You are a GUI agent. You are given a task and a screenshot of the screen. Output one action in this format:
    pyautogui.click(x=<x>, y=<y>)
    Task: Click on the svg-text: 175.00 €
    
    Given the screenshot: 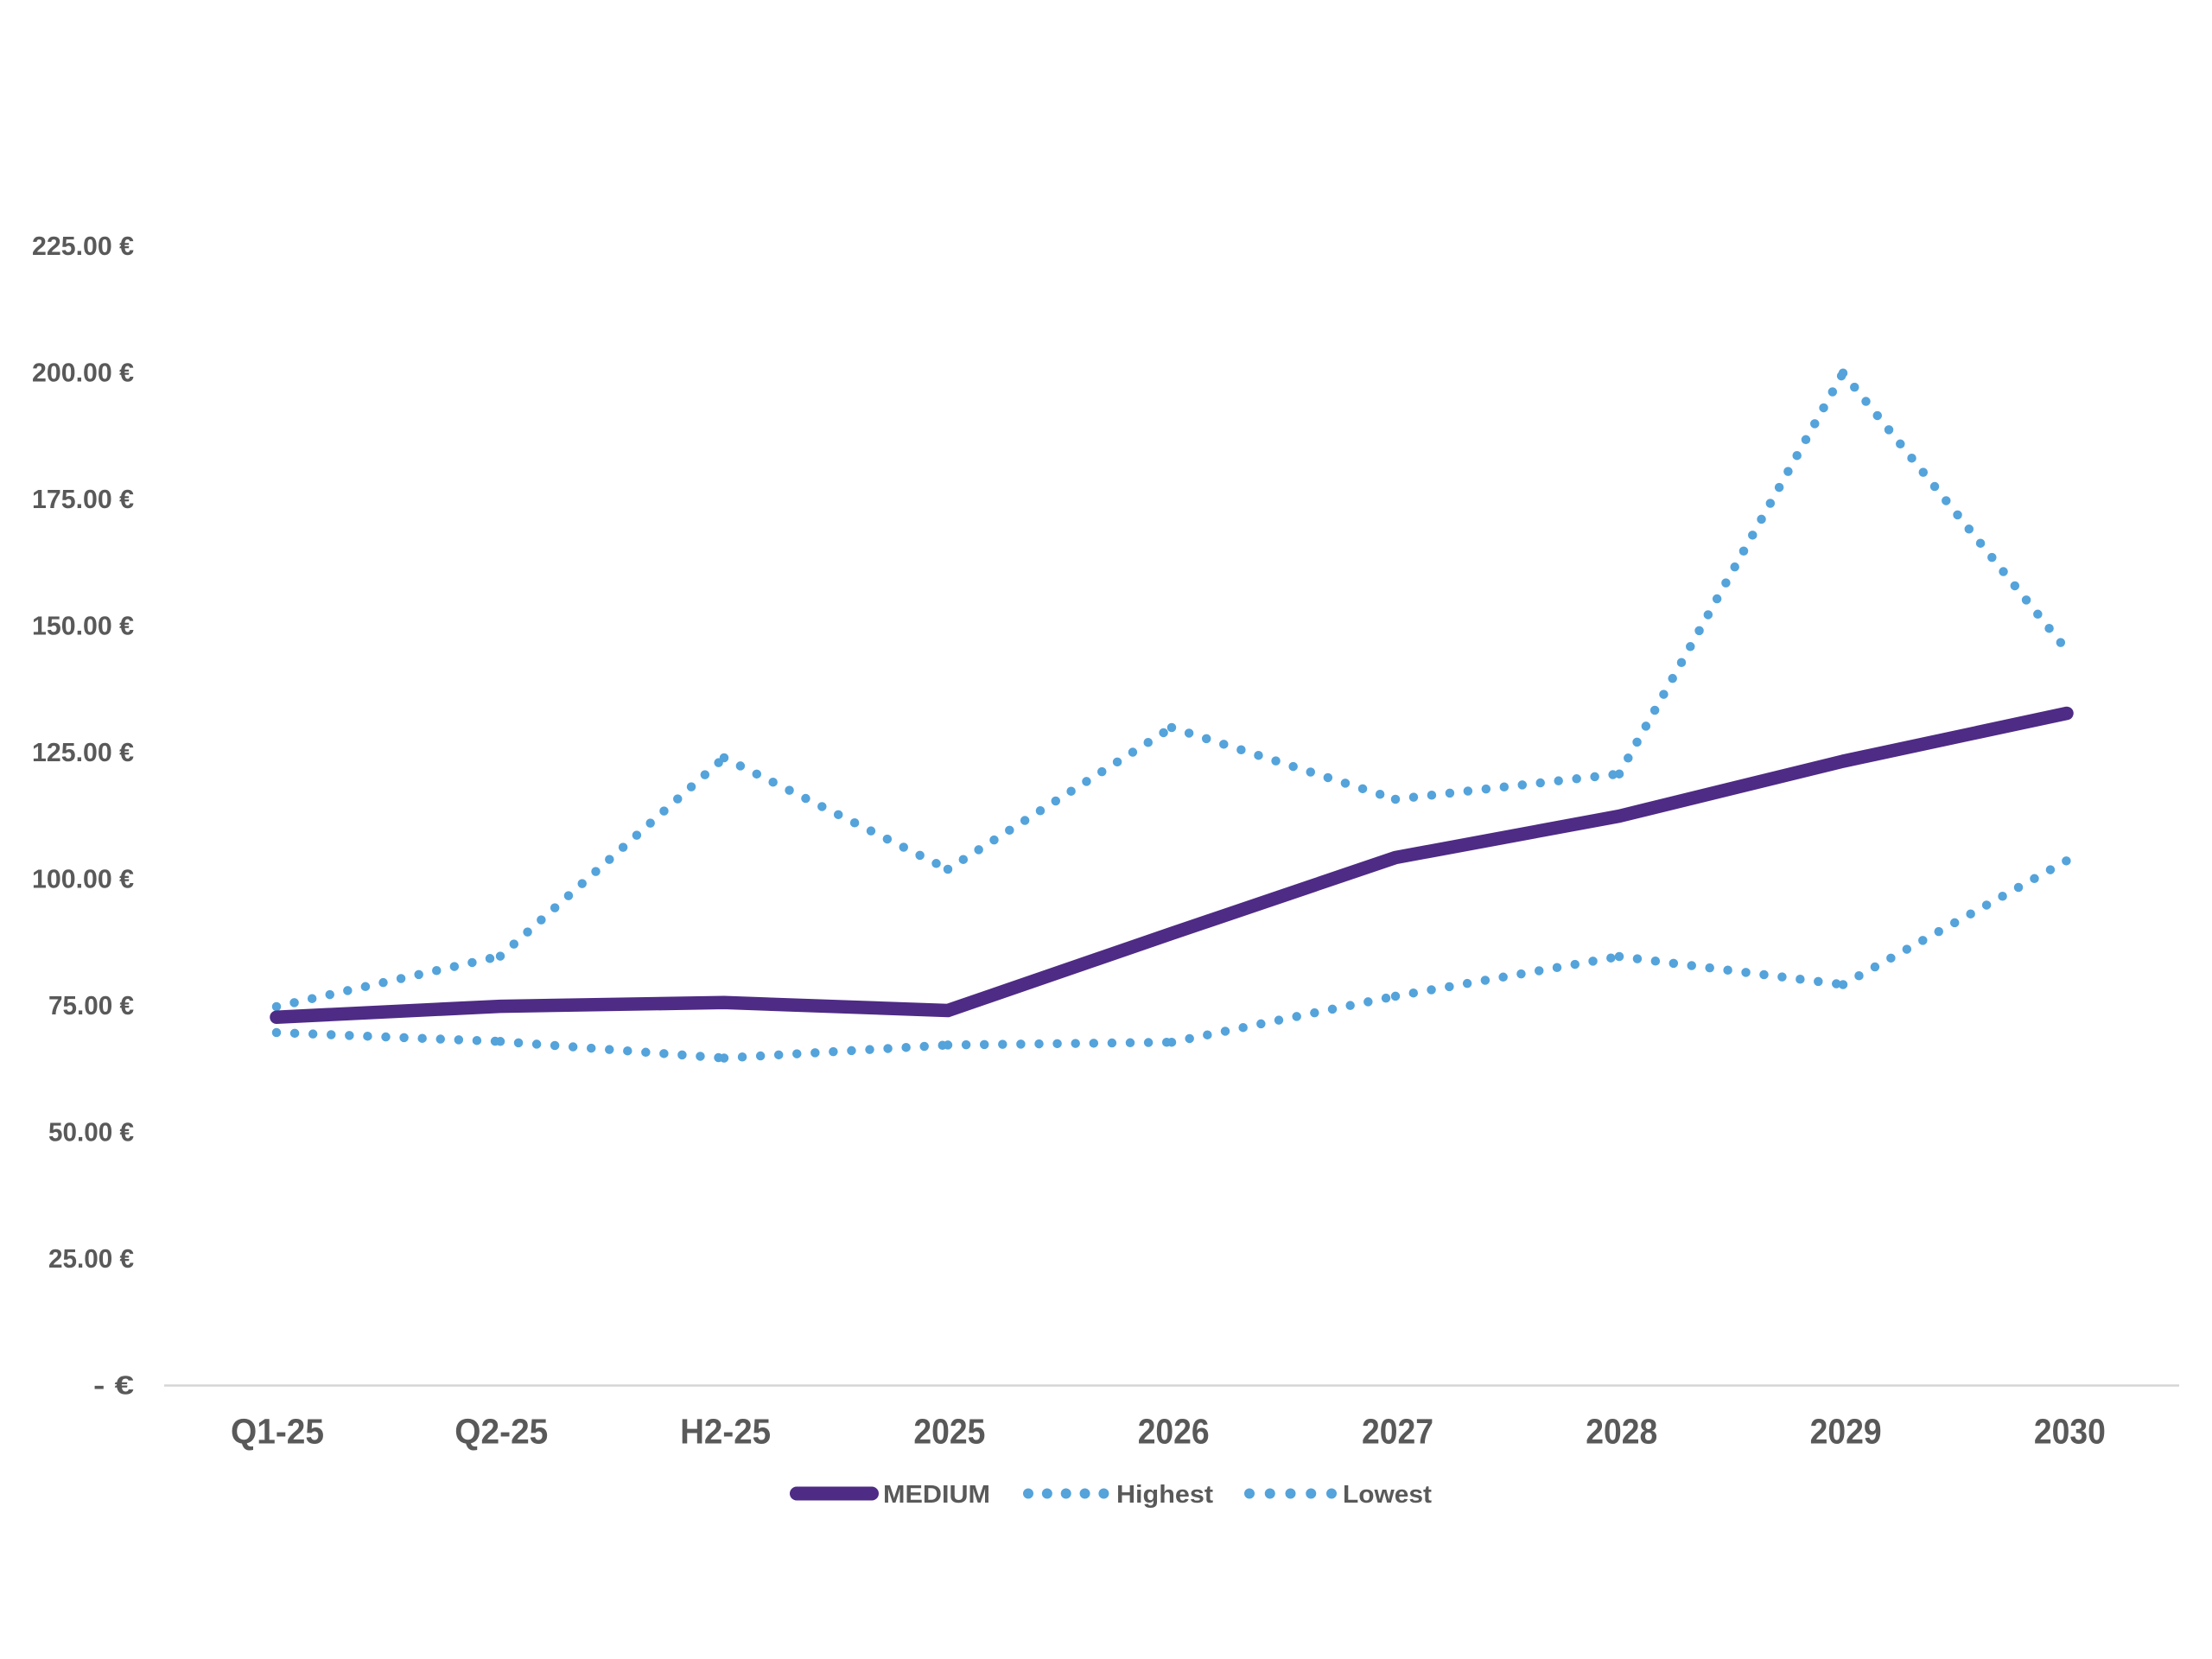 What is the action you would take?
    pyautogui.click(x=83, y=499)
    